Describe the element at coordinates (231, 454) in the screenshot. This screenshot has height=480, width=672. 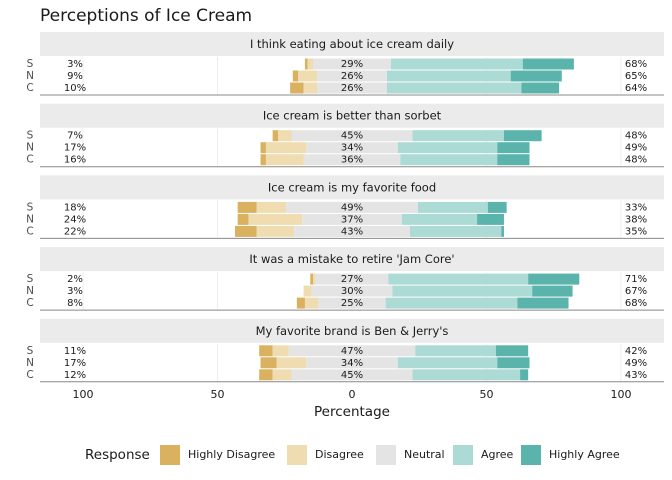
I see `legend-label: Highly Disagree` at that location.